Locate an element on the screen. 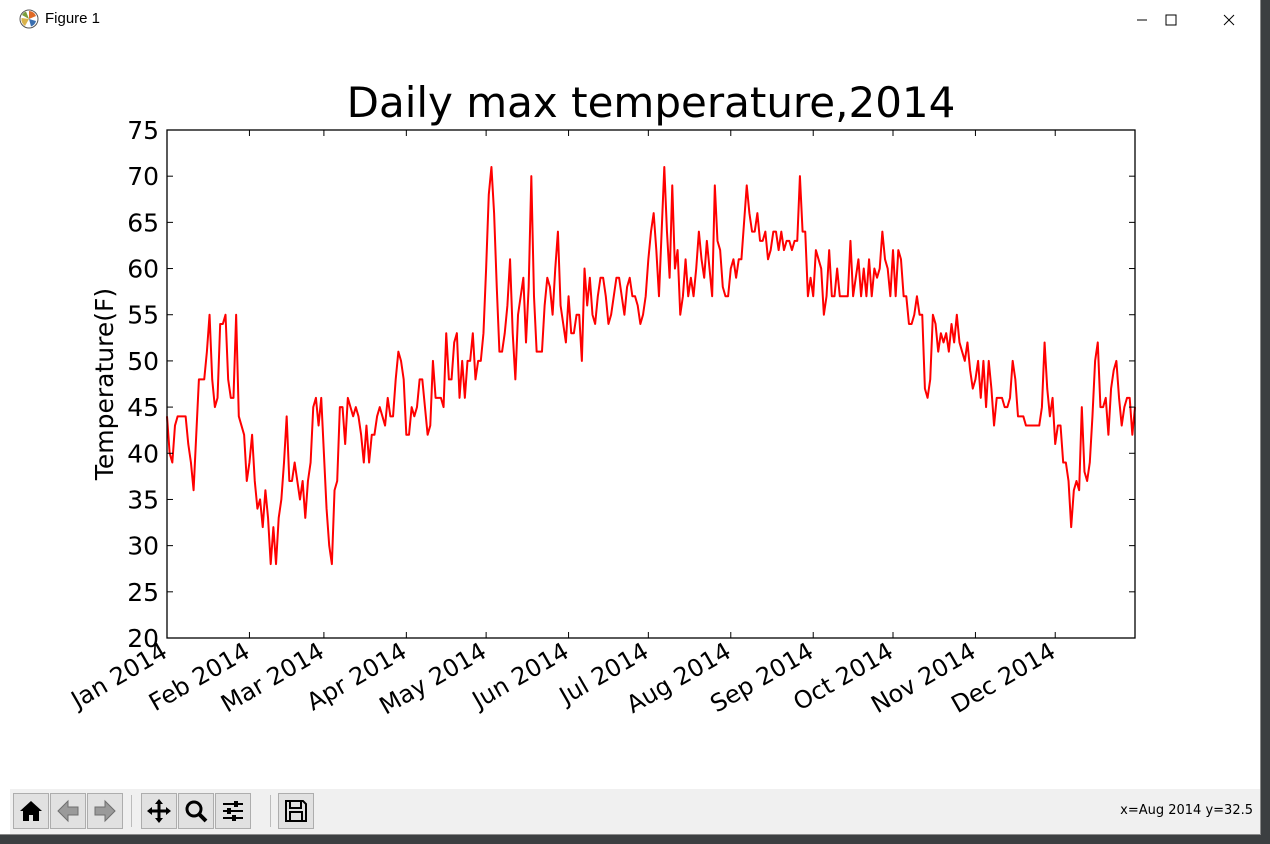 The width and height of the screenshot is (1270, 844). close-icon is located at coordinates (1229, 19).